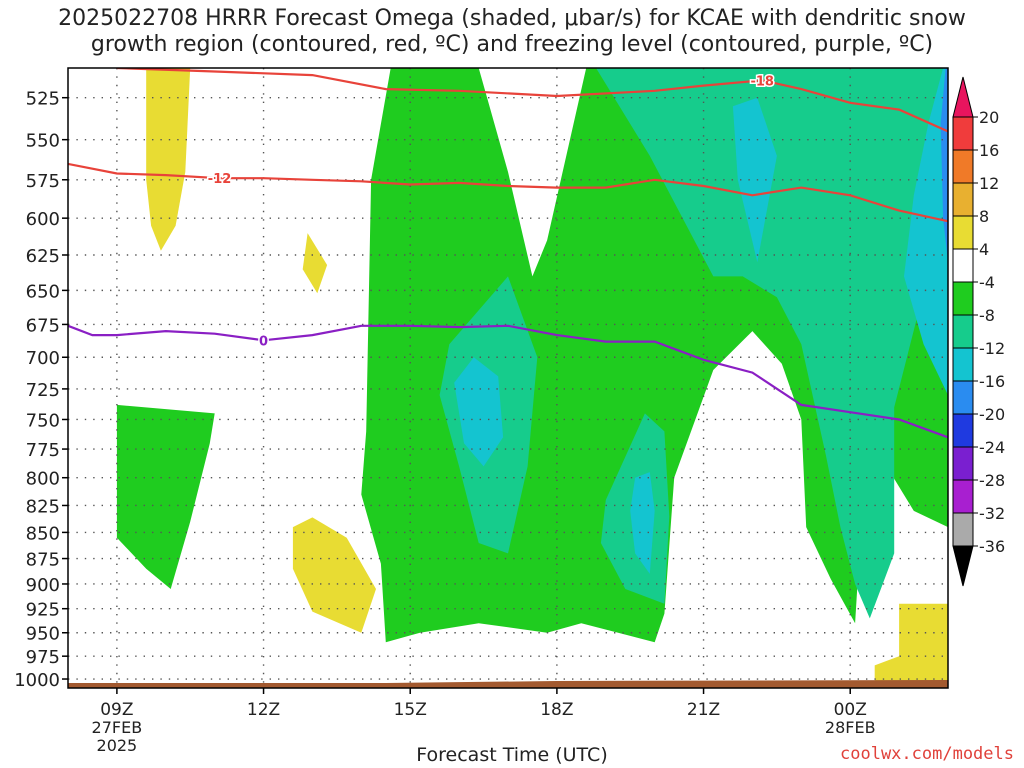 The image size is (1024, 768). What do you see at coordinates (43, 358) in the screenshot?
I see `y-tick-label-700: 700` at bounding box center [43, 358].